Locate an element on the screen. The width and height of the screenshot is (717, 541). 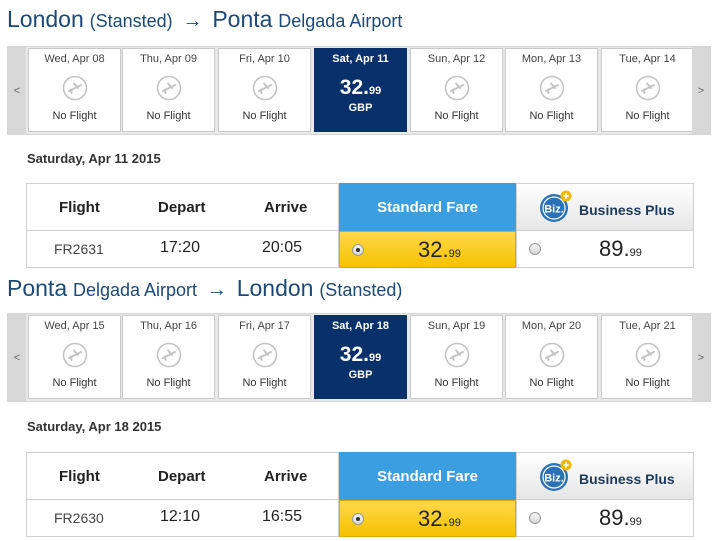
arrive-time: 16:55 is located at coordinates (282, 516).